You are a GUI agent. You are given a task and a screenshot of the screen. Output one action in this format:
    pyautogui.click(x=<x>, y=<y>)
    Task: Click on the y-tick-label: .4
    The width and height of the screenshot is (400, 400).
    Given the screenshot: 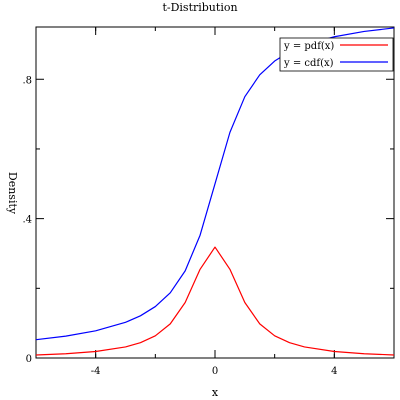 What is the action you would take?
    pyautogui.click(x=27, y=220)
    